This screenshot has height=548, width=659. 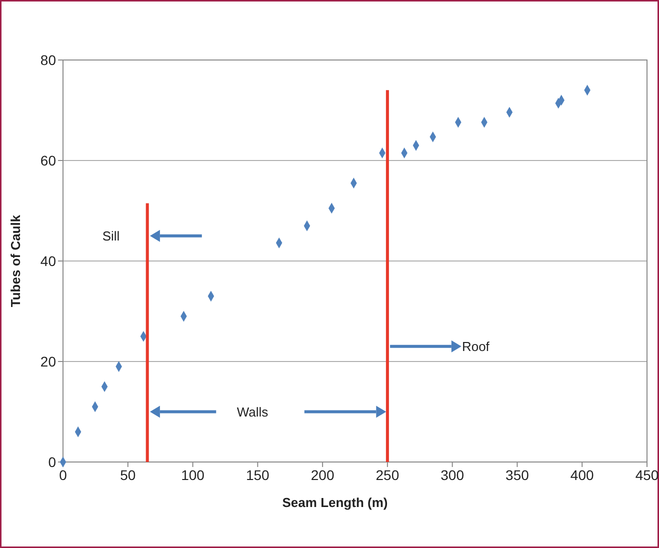 I want to click on annotation: Sill, so click(x=111, y=236).